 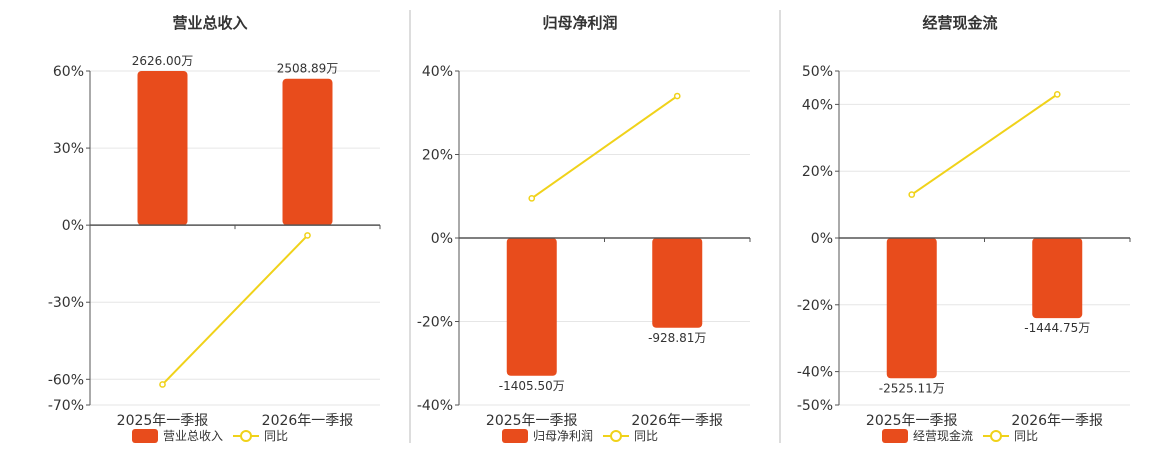 What do you see at coordinates (677, 338) in the screenshot?
I see `bar-data-label: -928.81万` at bounding box center [677, 338].